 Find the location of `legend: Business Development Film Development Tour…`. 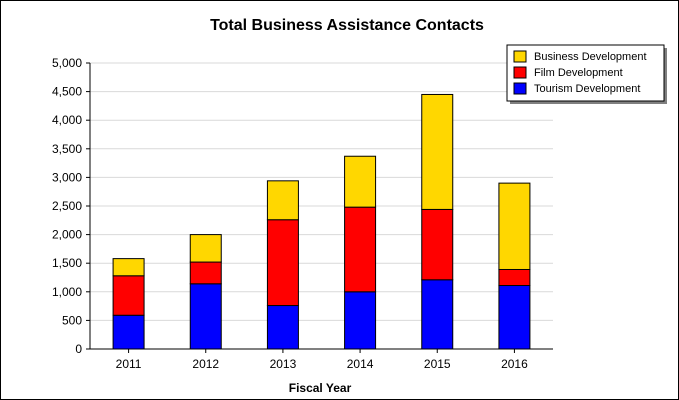

legend: Business Development Film Development Tour… is located at coordinates (586, 74).